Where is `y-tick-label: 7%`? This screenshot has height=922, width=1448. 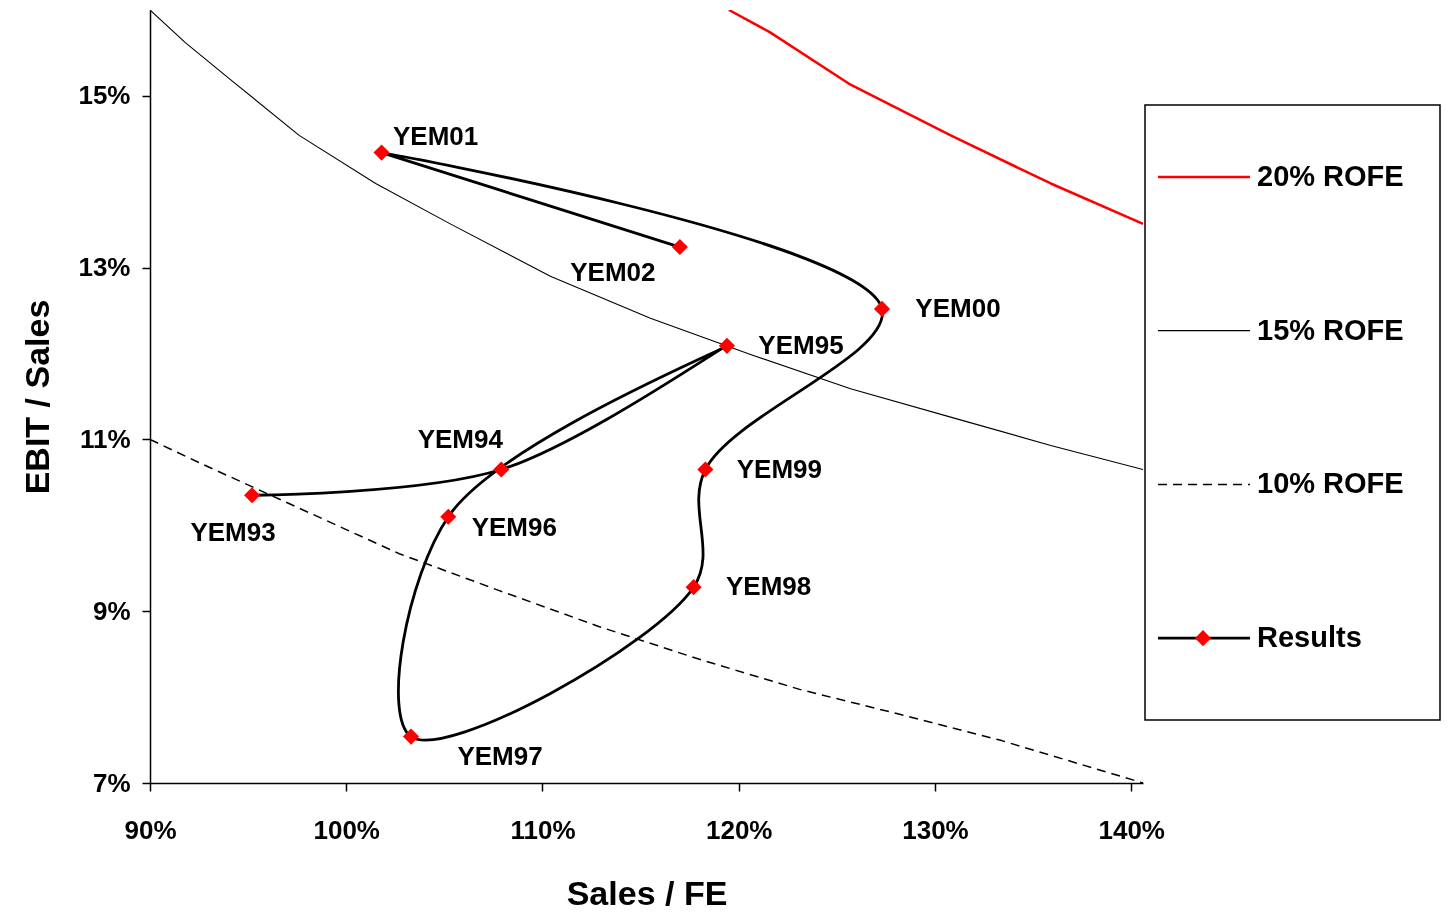 y-tick-label: 7% is located at coordinates (111, 782).